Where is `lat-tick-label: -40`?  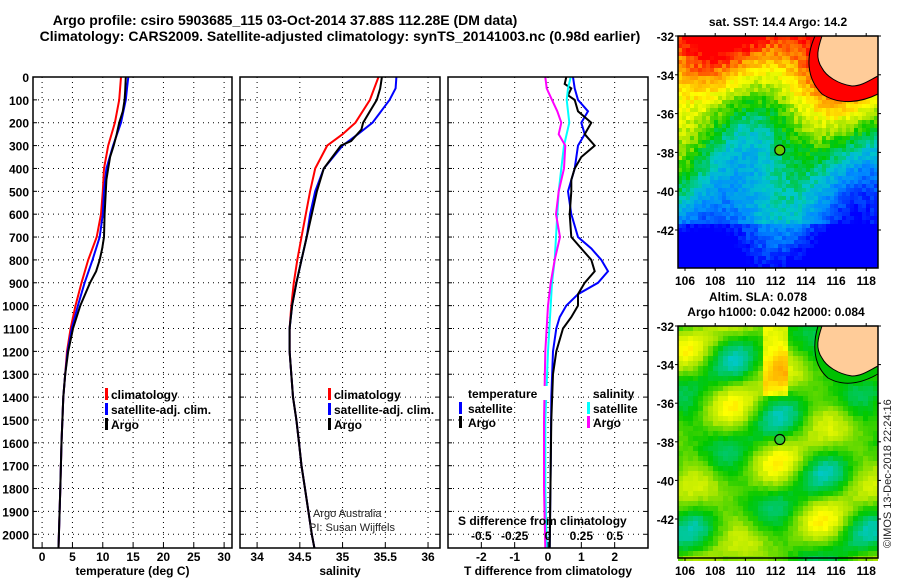 lat-tick-label: -40 is located at coordinates (666, 481).